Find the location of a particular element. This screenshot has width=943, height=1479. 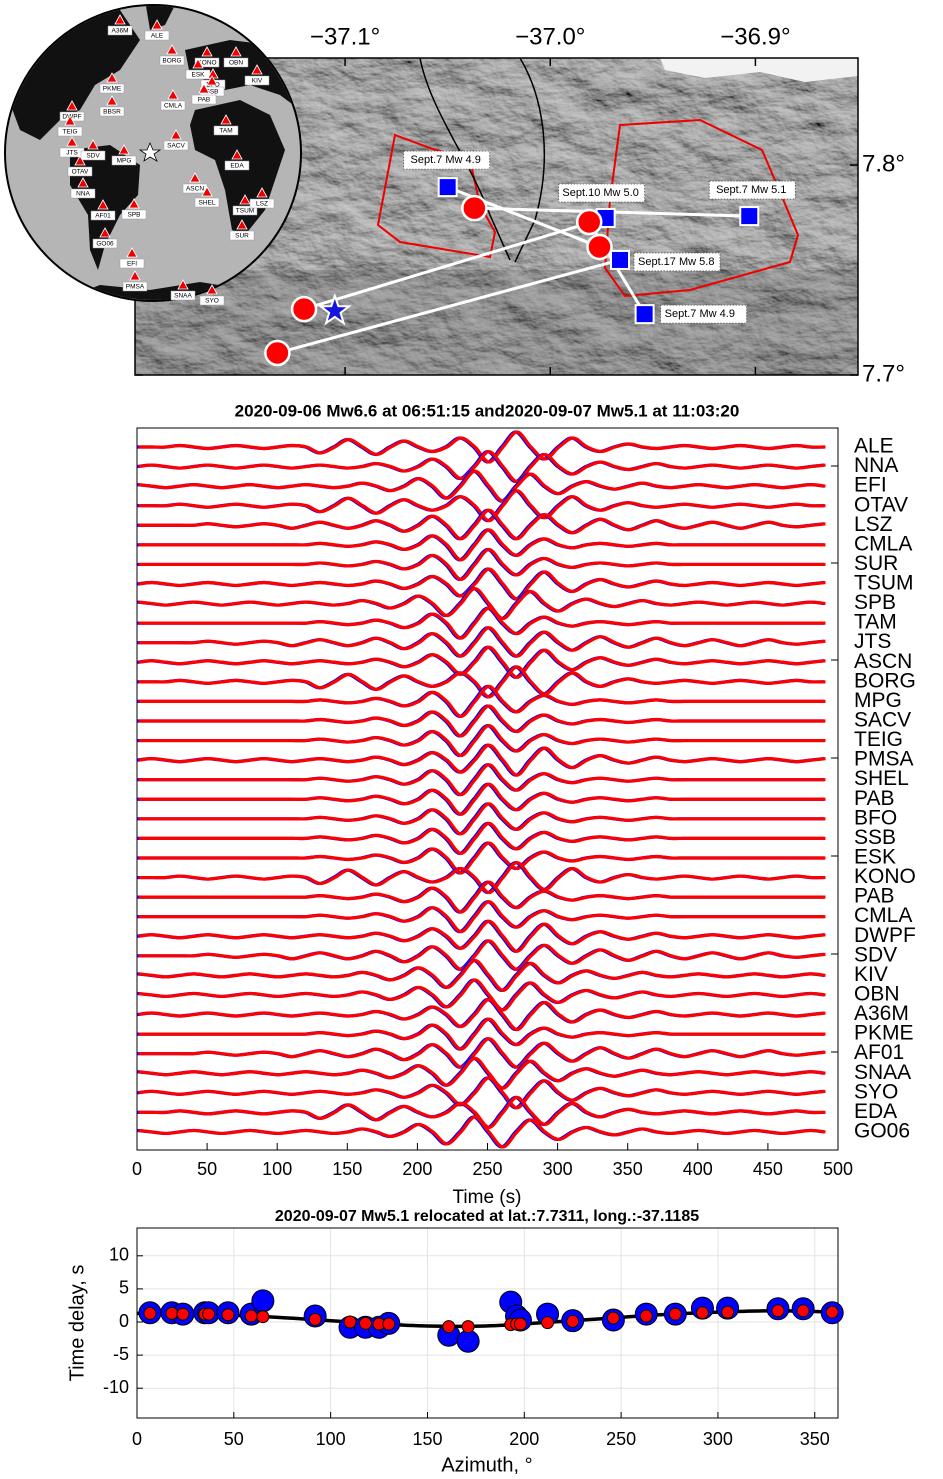

station-label: JTS is located at coordinates (872, 641).